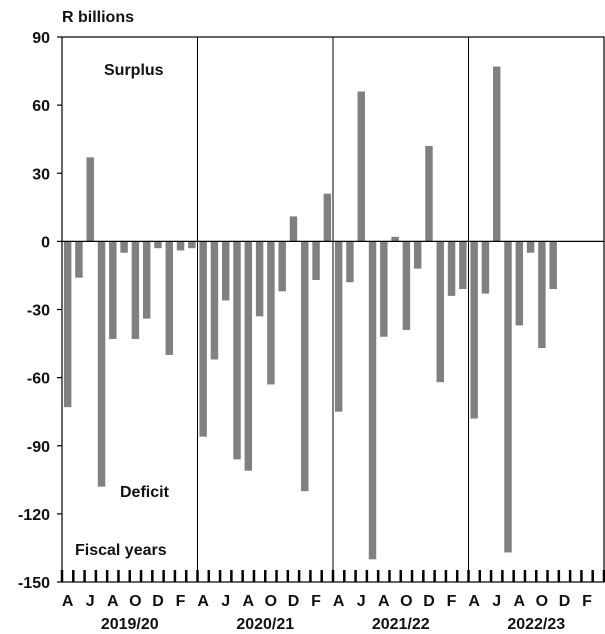  What do you see at coordinates (384, 289) in the screenshot?
I see `bar-2021-22-m5` at bounding box center [384, 289].